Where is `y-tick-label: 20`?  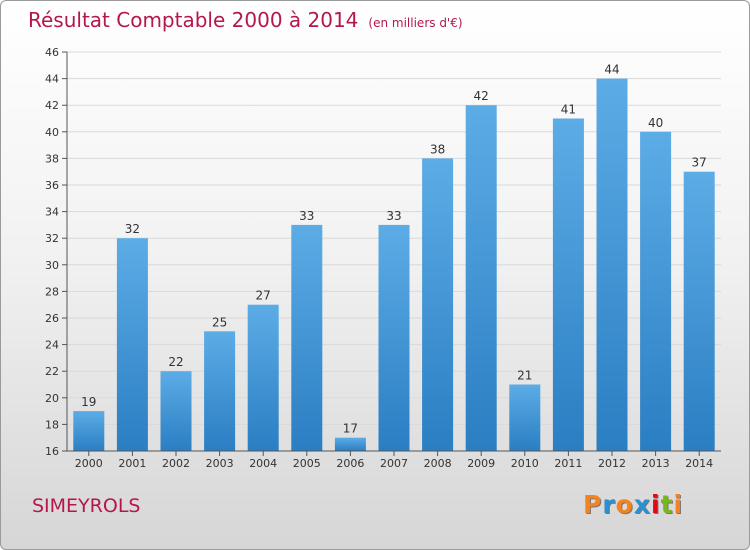 y-tick-label: 20 is located at coordinates (52, 398).